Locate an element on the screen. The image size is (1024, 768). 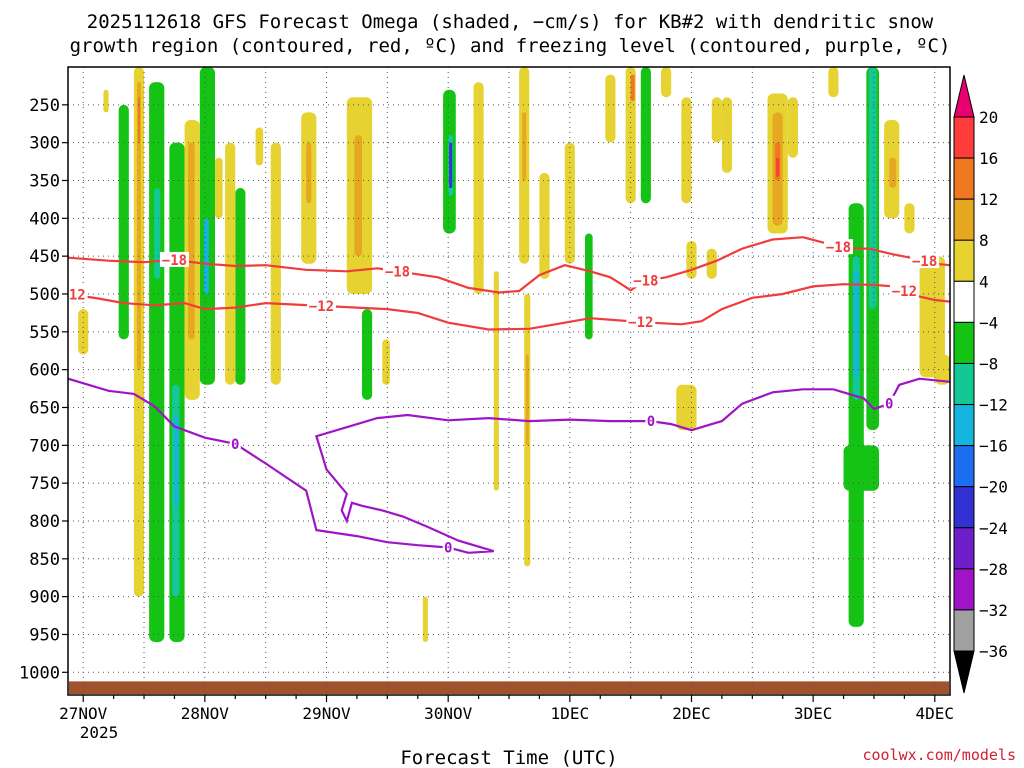
y-tick-label: 250 is located at coordinates (44, 106).